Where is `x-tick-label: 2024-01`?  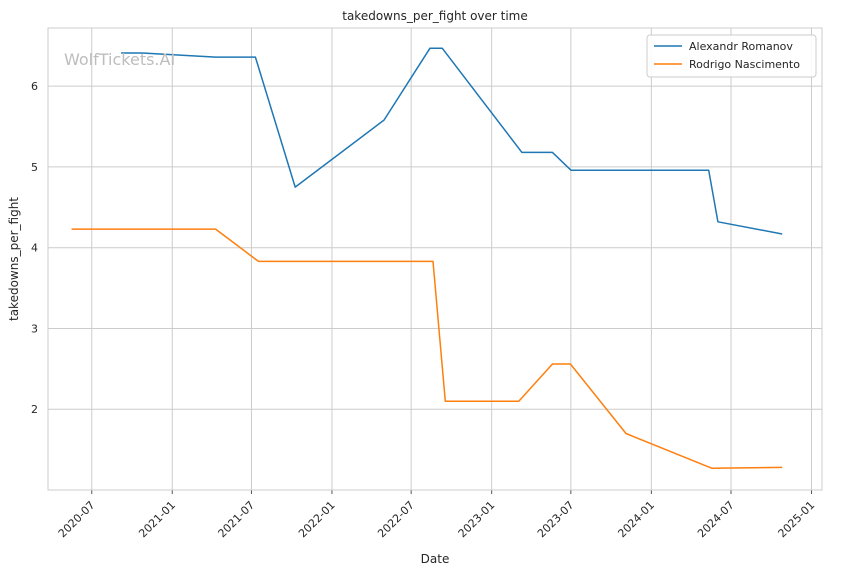 x-tick-label: 2024-01 is located at coordinates (636, 520).